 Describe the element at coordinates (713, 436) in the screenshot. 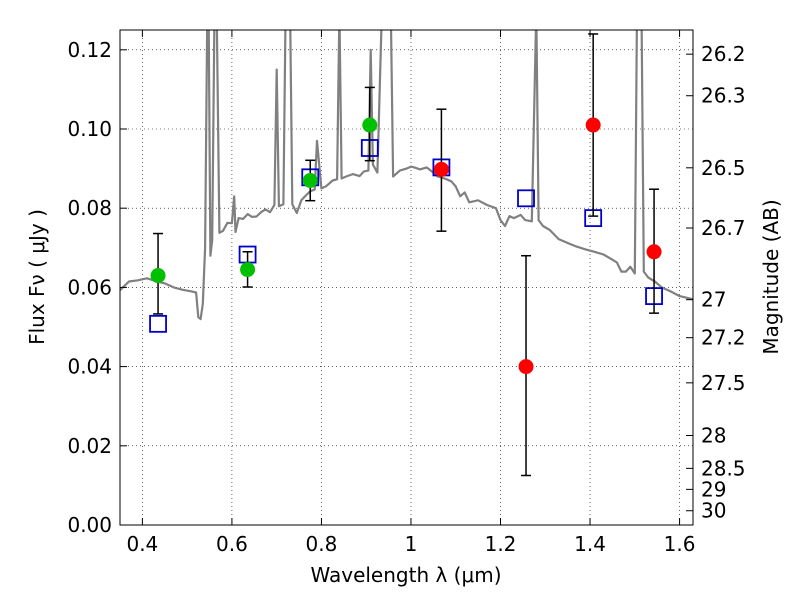

I see `y2-tick-label: 28` at that location.